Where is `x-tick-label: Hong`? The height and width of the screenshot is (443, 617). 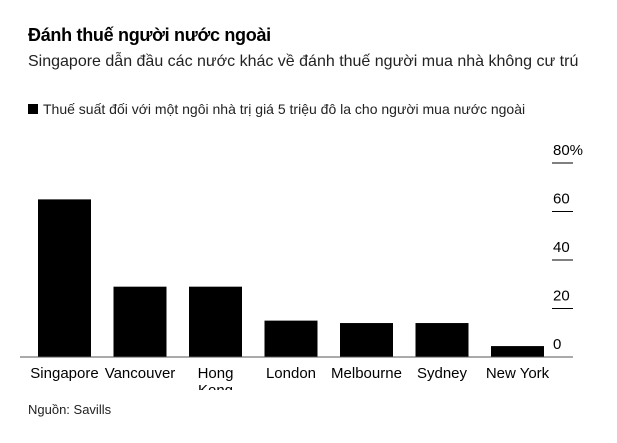
x-tick-label: Hong is located at coordinates (216, 373).